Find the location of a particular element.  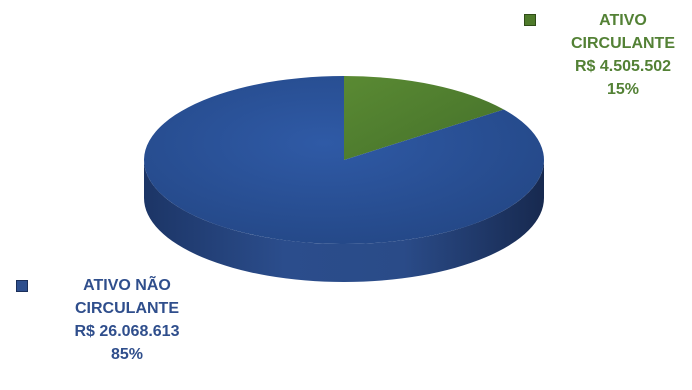

label-value: R$ 26.068.613 is located at coordinates (127, 331).